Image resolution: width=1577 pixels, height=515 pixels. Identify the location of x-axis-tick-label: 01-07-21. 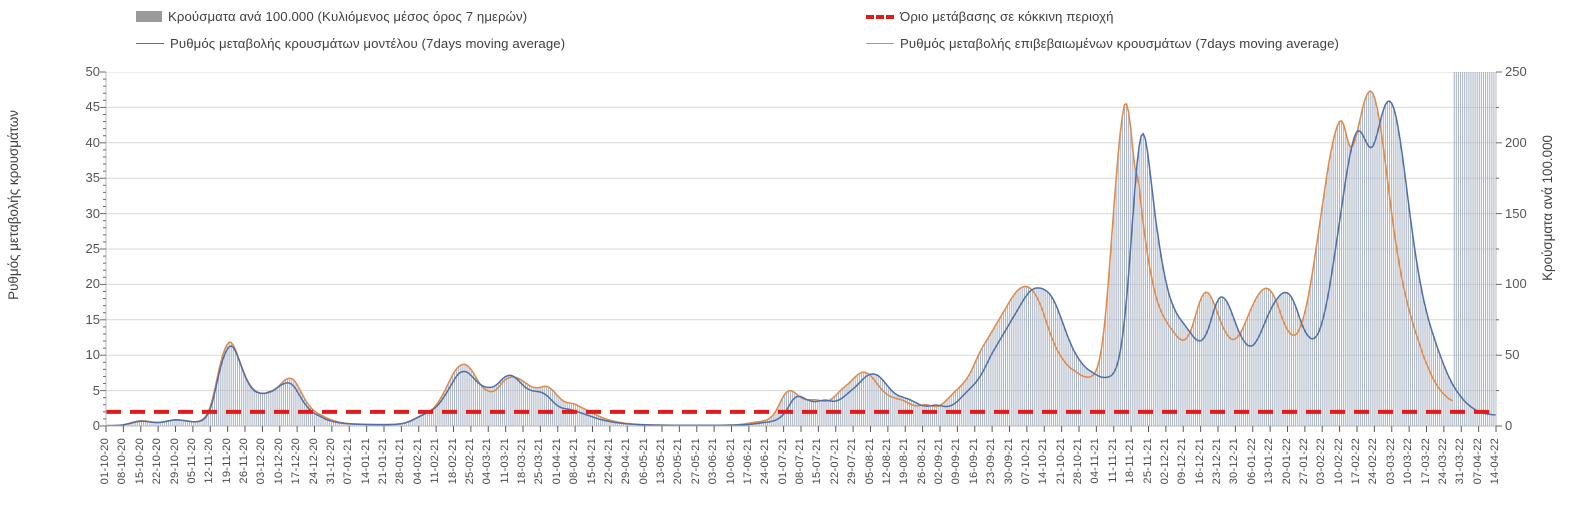
(782, 461).